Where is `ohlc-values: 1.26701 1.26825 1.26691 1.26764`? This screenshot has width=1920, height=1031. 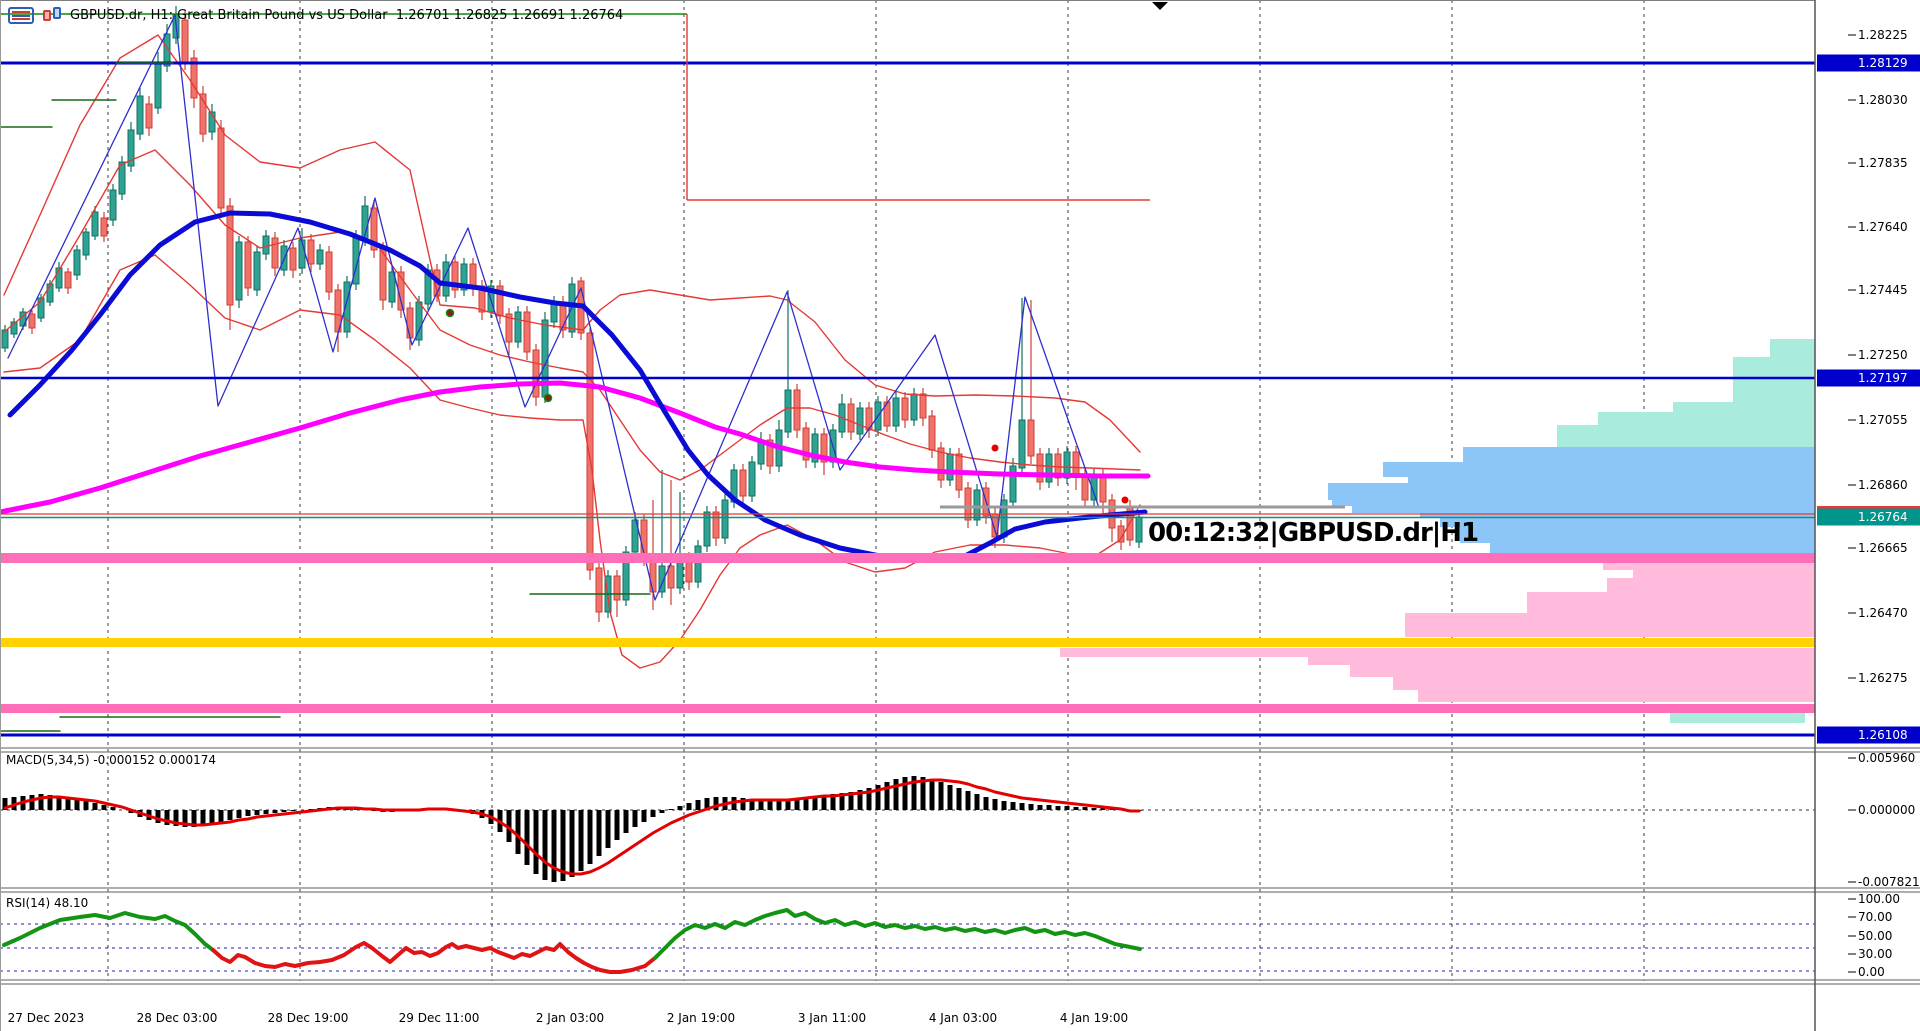
ohlc-values: 1.26701 1.26825 1.26691 1.26764 is located at coordinates (509, 15).